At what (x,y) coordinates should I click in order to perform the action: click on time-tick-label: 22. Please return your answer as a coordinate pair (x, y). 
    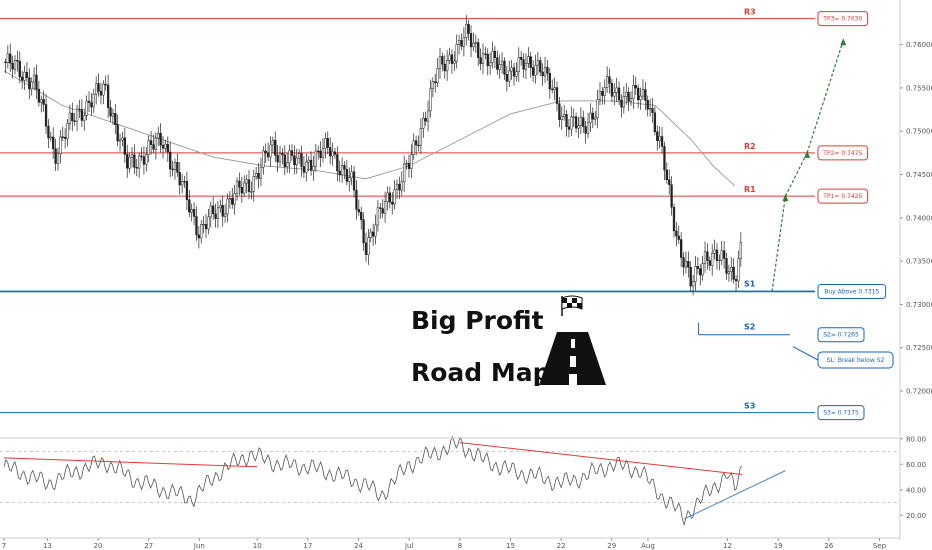
    Looking at the image, I should click on (561, 546).